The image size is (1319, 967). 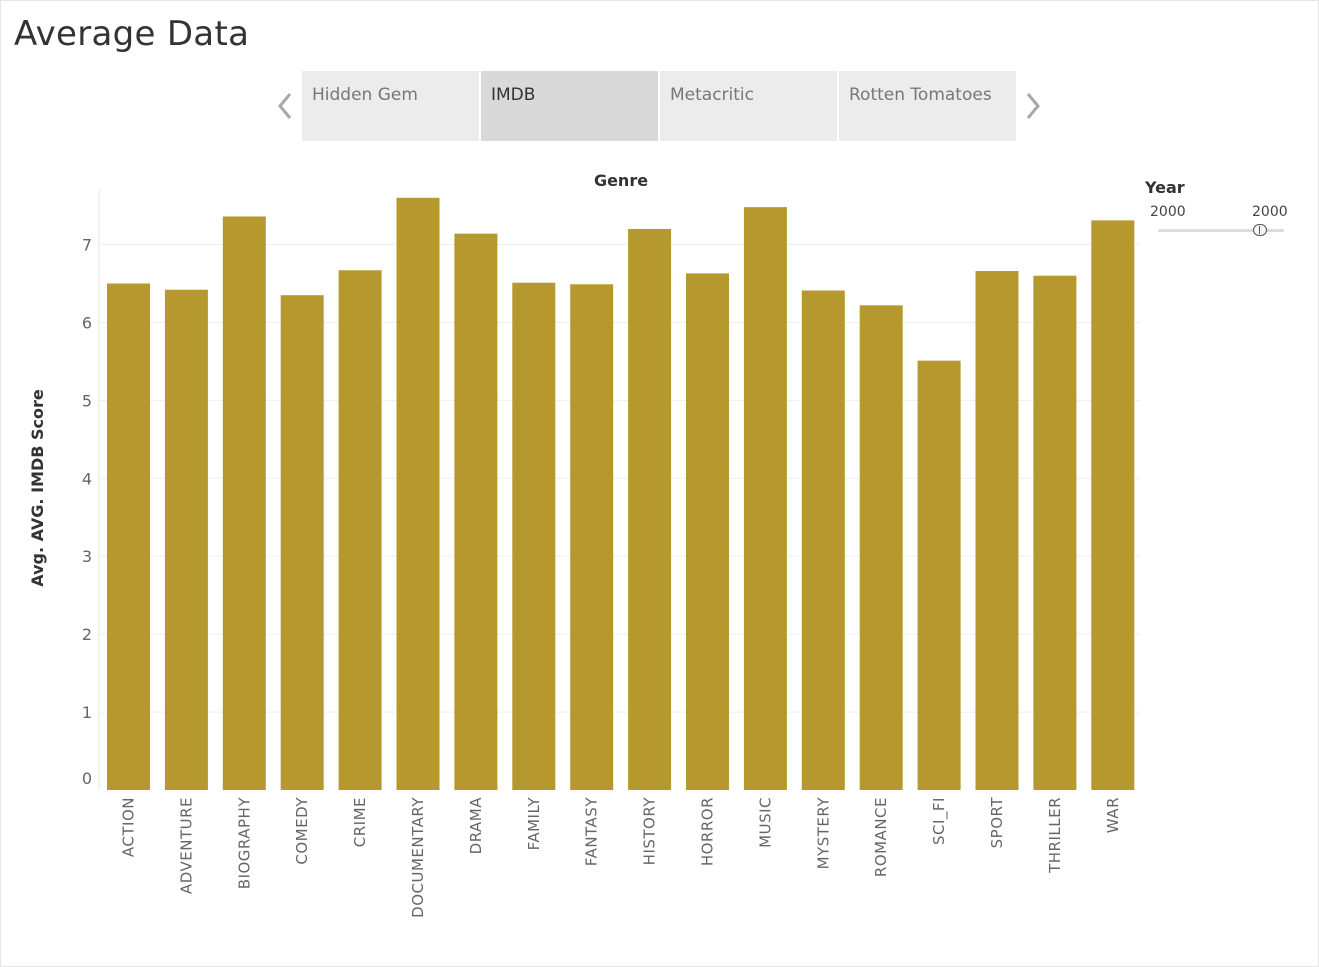 I want to click on year-slider-handle, so click(x=1259, y=230).